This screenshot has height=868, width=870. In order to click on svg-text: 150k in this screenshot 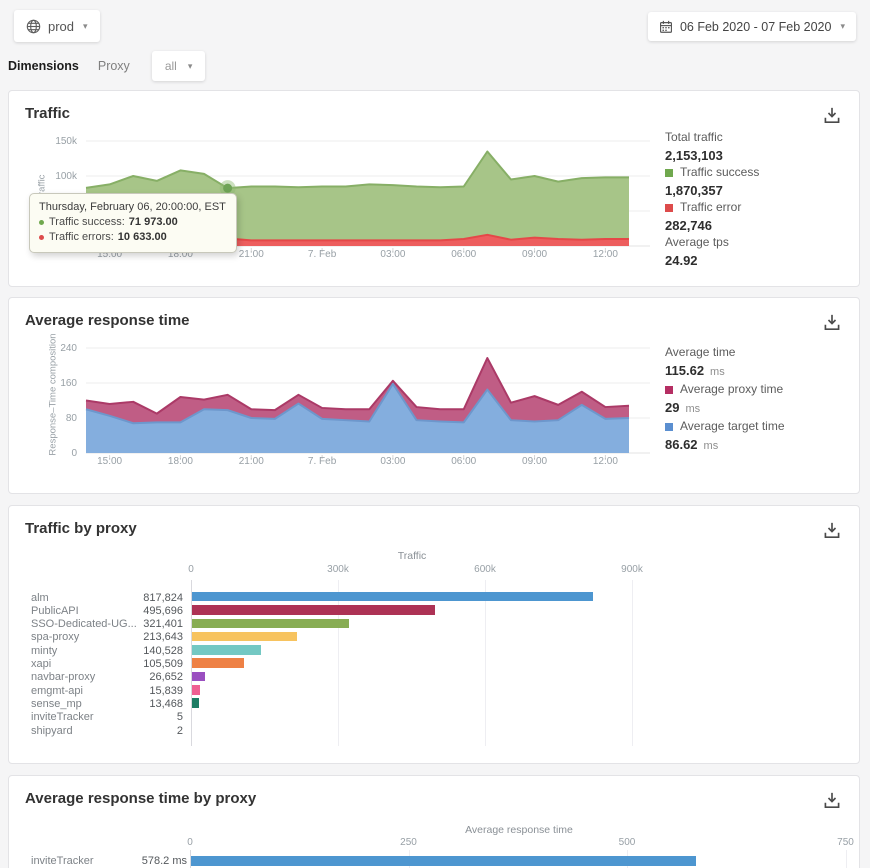, I will do `click(66, 141)`.